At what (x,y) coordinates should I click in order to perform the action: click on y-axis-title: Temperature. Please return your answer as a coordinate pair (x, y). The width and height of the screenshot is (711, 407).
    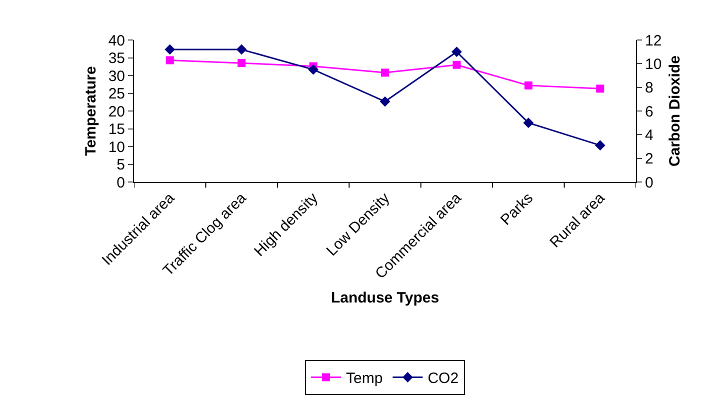
    Looking at the image, I should click on (91, 111).